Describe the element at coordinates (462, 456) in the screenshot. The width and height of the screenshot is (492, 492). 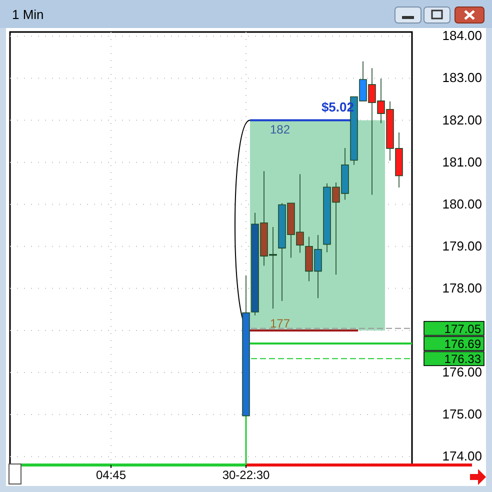
I see `y-tick-label: 174.00` at that location.